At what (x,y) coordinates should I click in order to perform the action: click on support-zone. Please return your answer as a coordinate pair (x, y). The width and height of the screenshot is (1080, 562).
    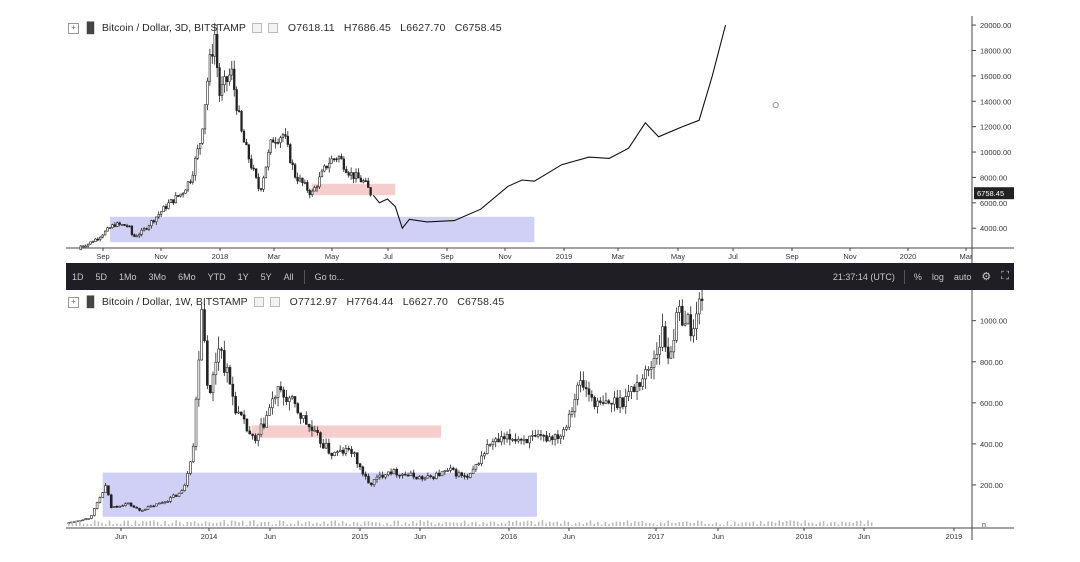
    Looking at the image, I should click on (319, 494).